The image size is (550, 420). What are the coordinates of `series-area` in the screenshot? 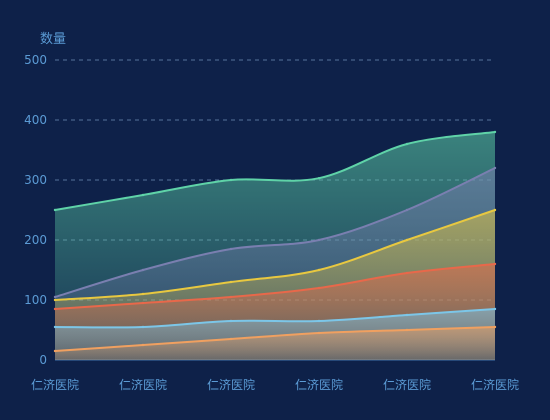 It's located at (275, 343).